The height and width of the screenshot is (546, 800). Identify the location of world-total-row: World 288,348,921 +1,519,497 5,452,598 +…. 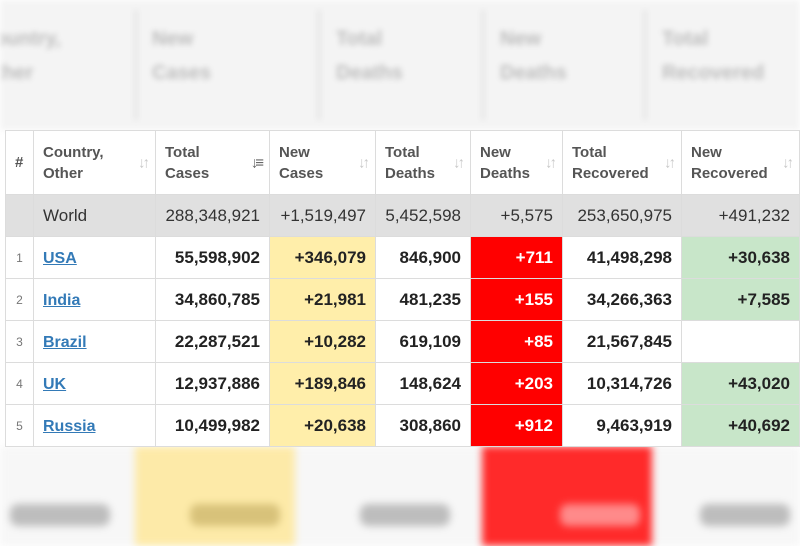
(402, 215).